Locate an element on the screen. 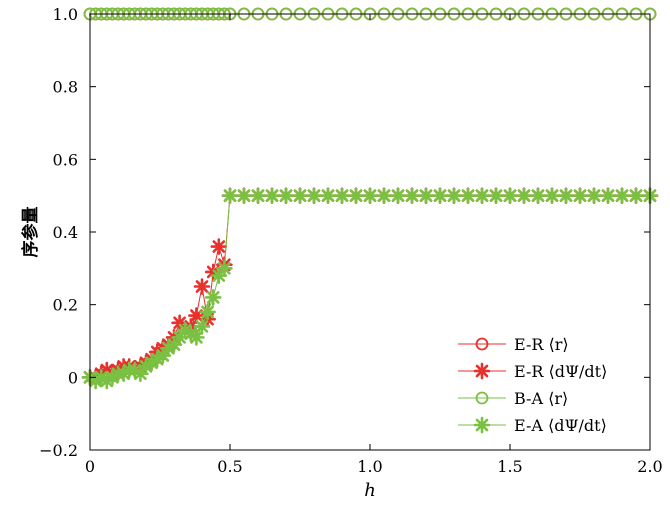 Image resolution: width=670 pixels, height=510 pixels. y-tick-label: 1.0 is located at coordinates (65, 14).